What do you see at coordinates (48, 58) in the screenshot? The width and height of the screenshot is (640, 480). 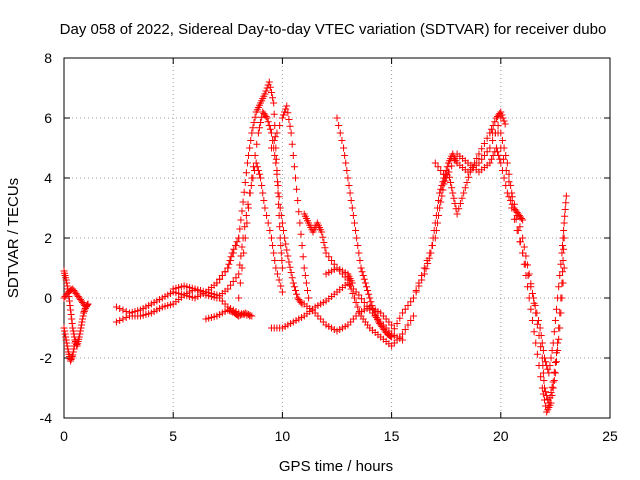 I see `y-tick-label: 8` at bounding box center [48, 58].